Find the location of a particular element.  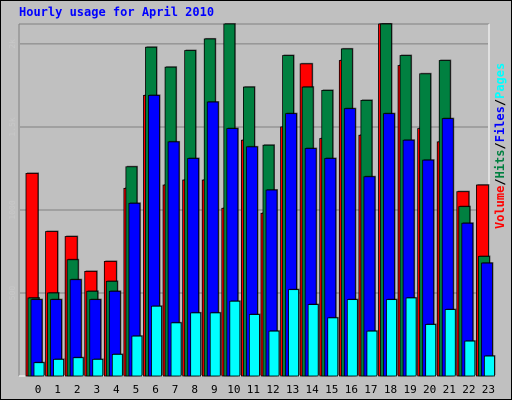

x-tick-label: 8 is located at coordinates (194, 389).